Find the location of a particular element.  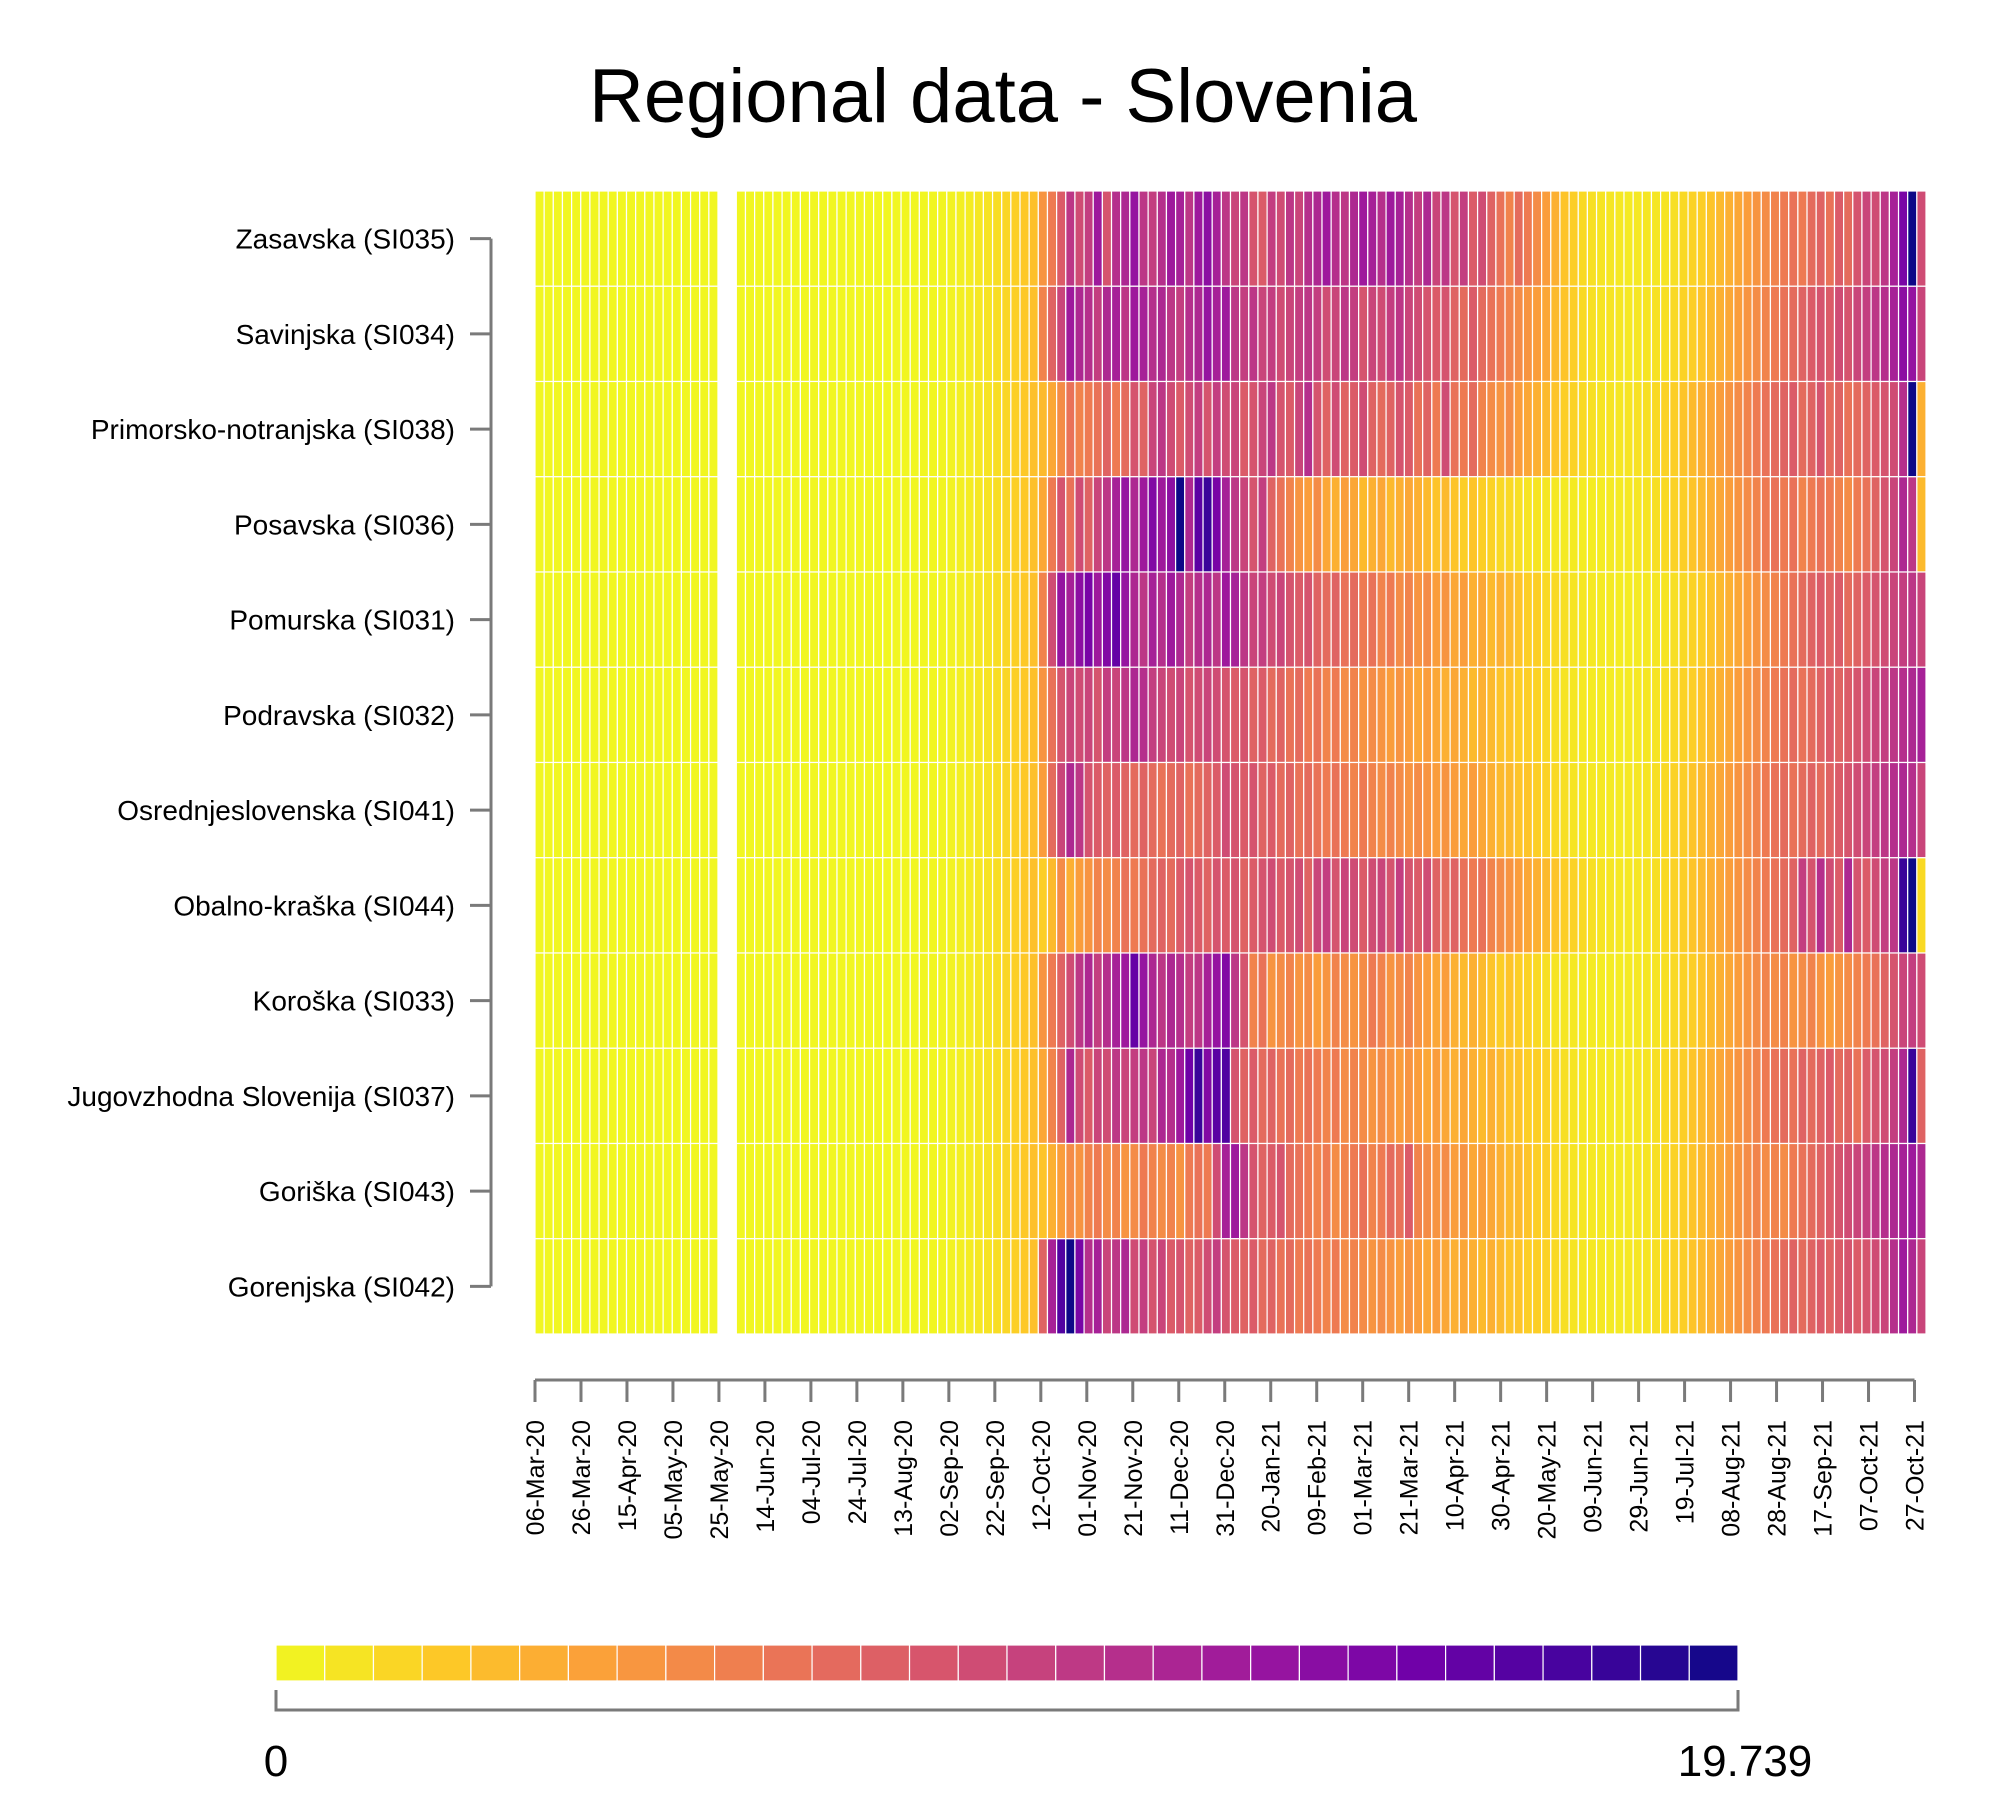

legend-axis is located at coordinates (1007, 1701).